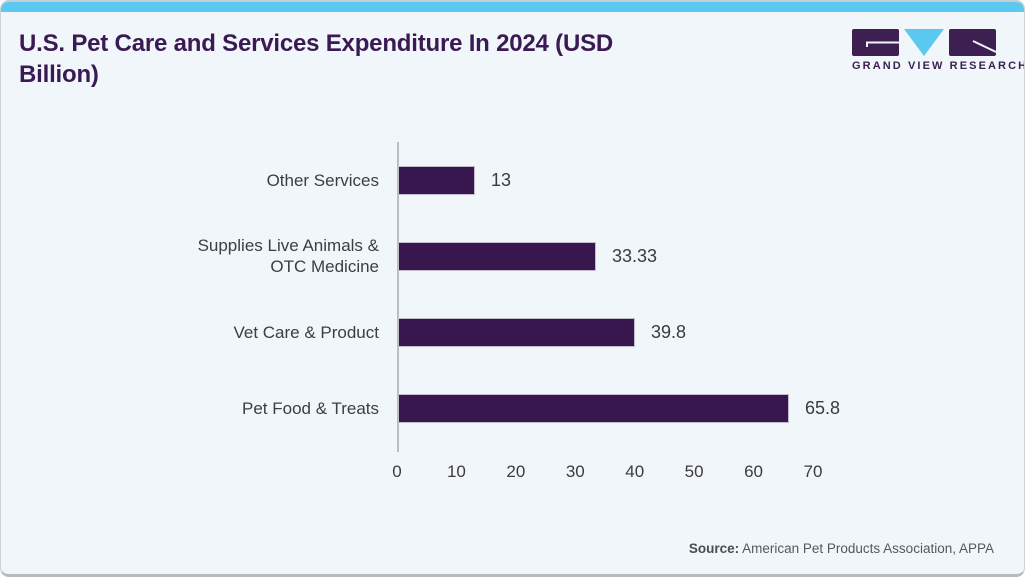 The image size is (1025, 577). What do you see at coordinates (501, 179) in the screenshot?
I see `value-label: 13` at bounding box center [501, 179].